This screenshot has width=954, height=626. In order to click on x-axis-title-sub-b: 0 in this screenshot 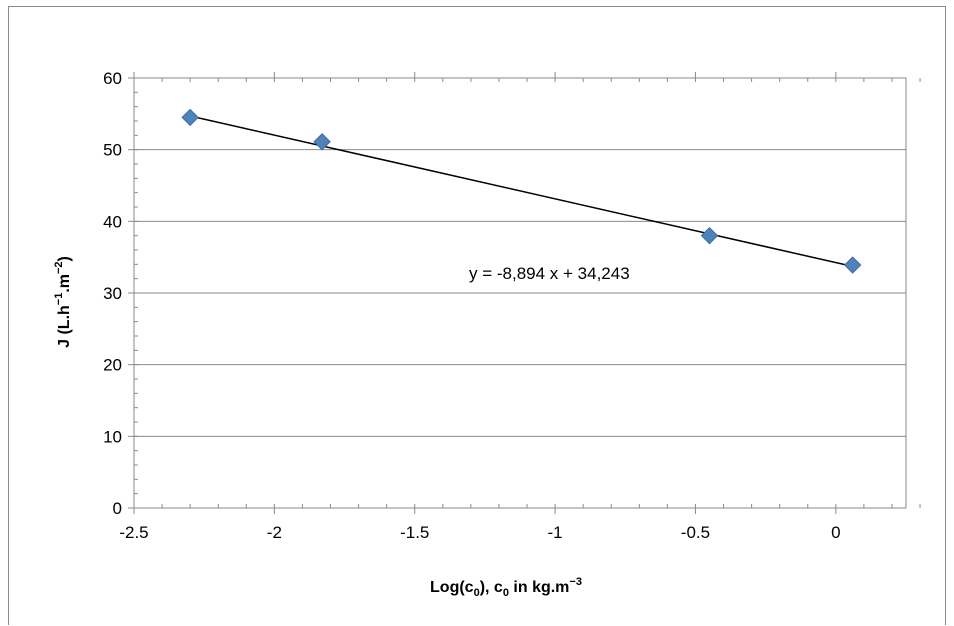, I will do `click(506, 593)`.